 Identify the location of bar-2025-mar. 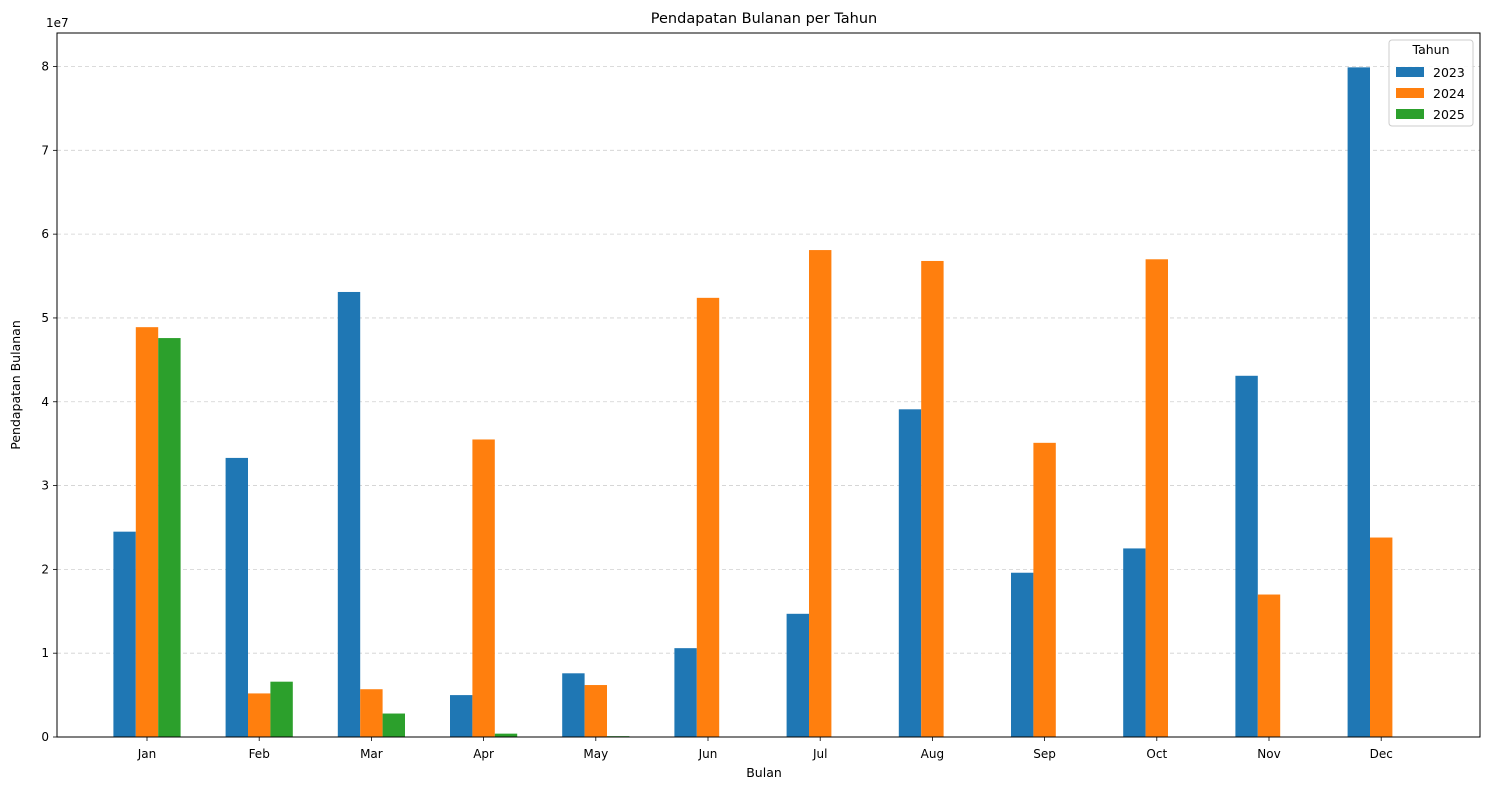
(393, 725).